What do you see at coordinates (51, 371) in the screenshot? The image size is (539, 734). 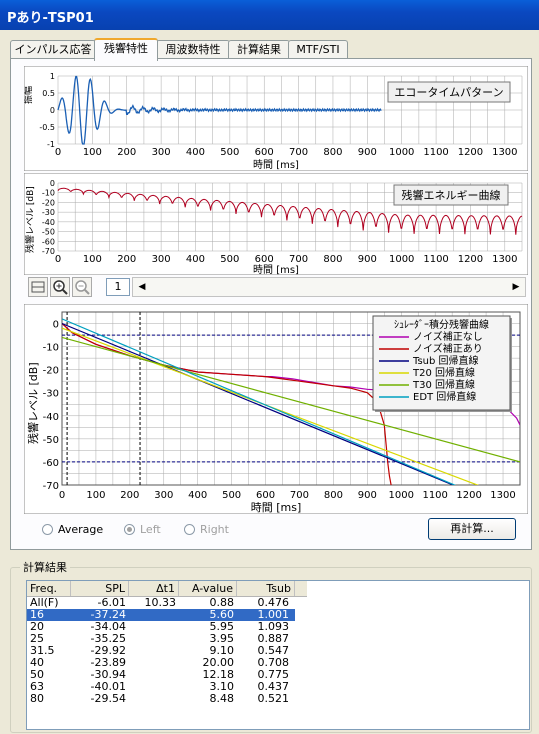 I see `y-tick-label: -20` at bounding box center [51, 371].